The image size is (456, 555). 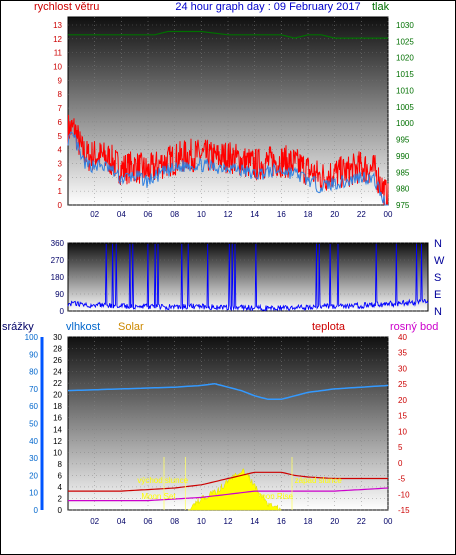 What do you see at coordinates (60, 136) in the screenshot?
I see `wind-tick-label: 5` at bounding box center [60, 136].